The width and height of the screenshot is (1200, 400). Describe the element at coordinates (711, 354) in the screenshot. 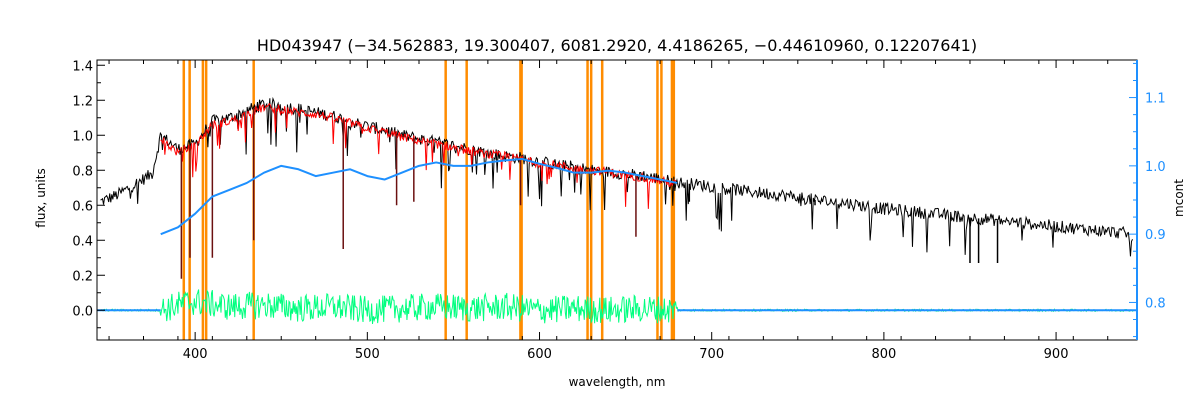

I see `x-tick-label-3: 700` at that location.